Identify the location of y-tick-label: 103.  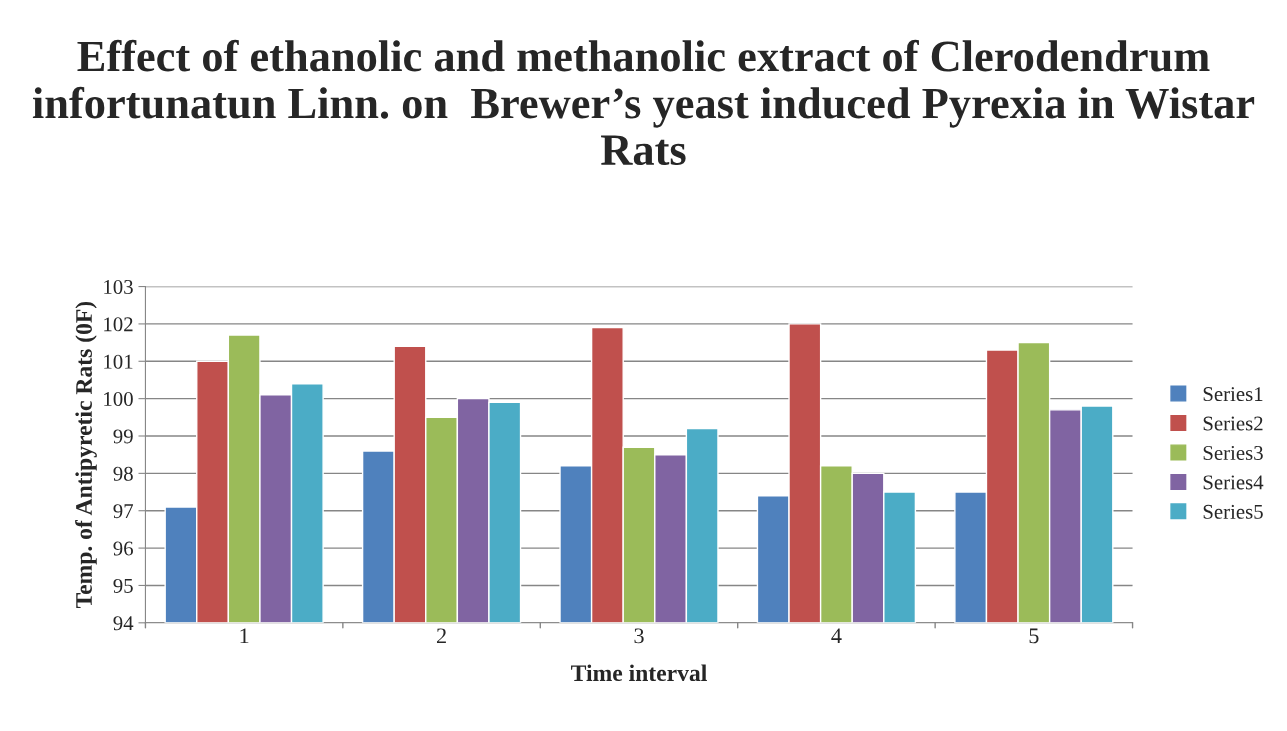
(118, 286).